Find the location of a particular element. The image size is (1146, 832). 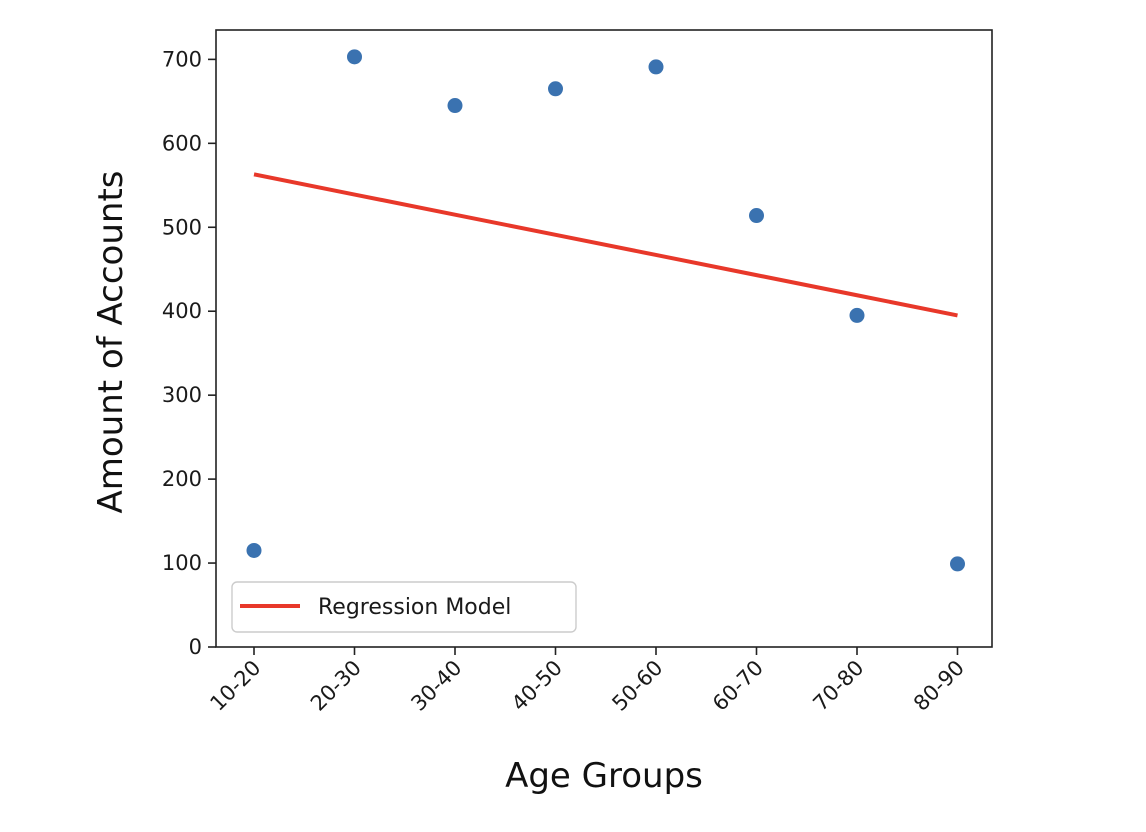

legend: Regression Model is located at coordinates (404, 607).